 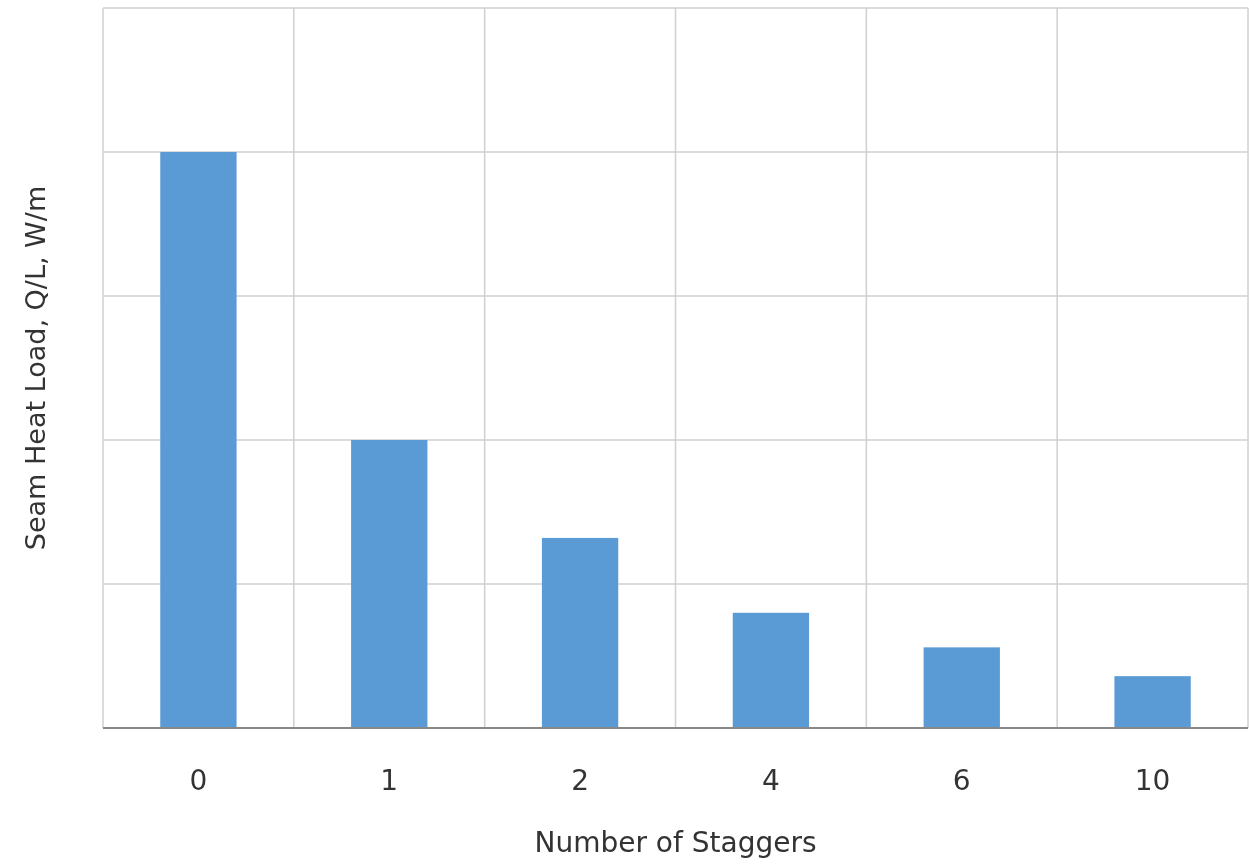 What do you see at coordinates (389, 780) in the screenshot?
I see `x-tick-label: 1` at bounding box center [389, 780].